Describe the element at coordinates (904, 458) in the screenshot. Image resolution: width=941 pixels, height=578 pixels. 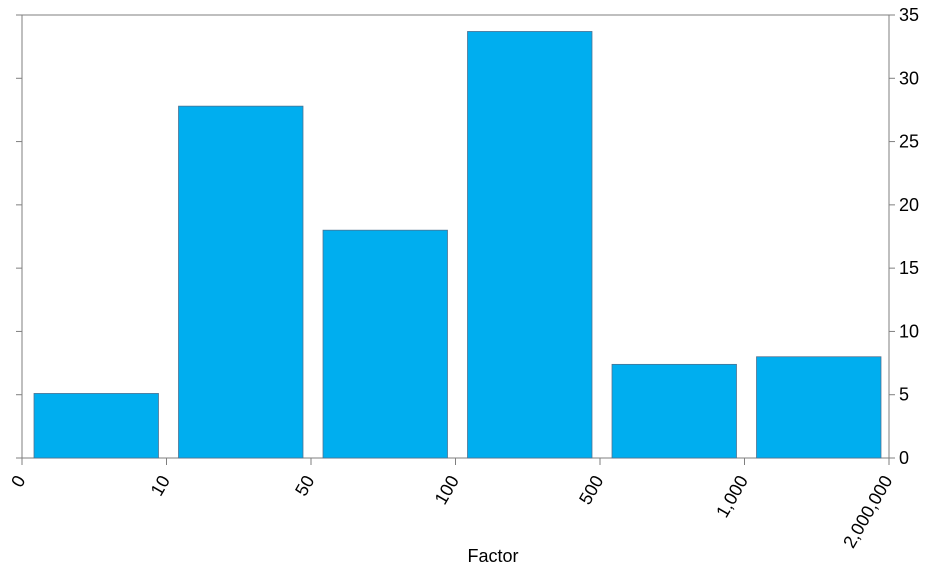
I see `y-tick-label: 0` at that location.